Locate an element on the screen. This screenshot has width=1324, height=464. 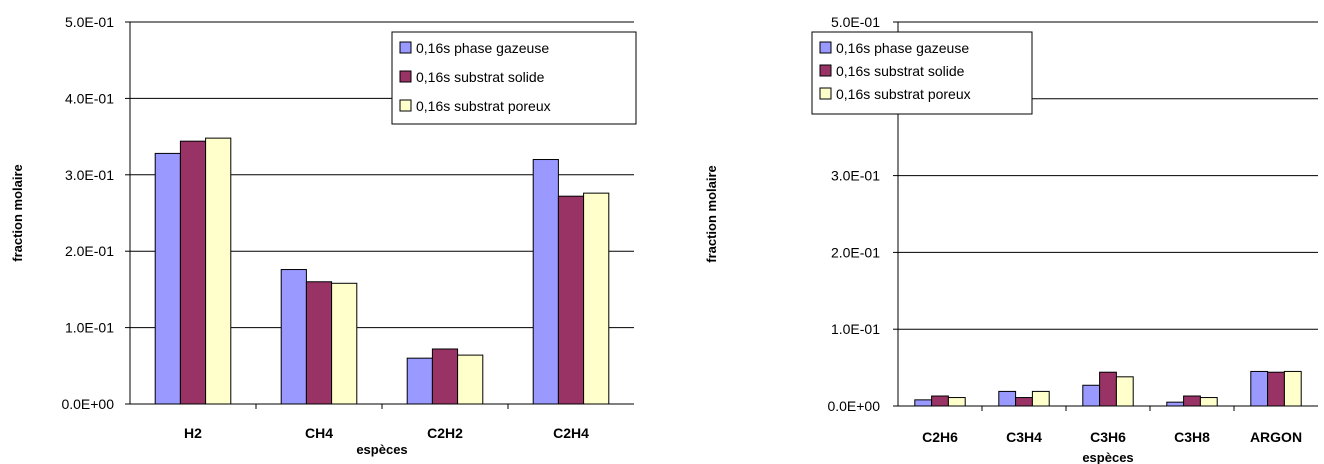
x-category-label: CH4 is located at coordinates (319, 433).